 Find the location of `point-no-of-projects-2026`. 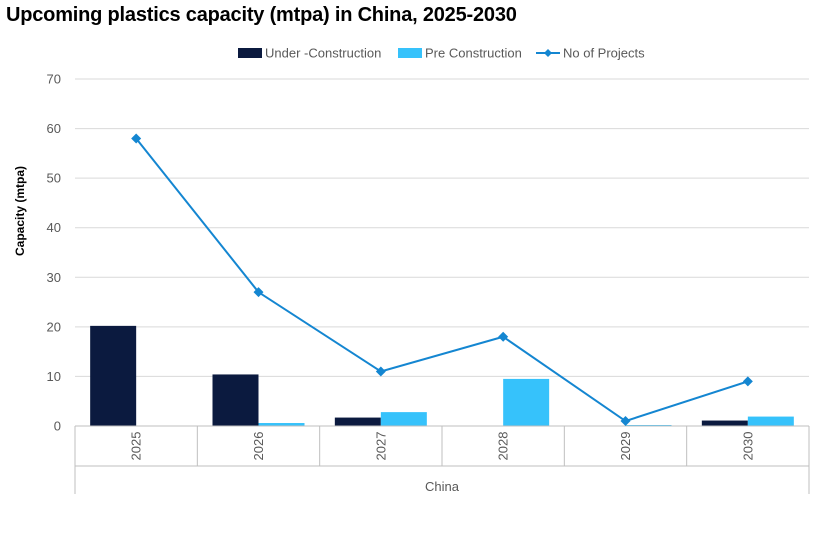

point-no-of-projects-2026 is located at coordinates (258, 292).